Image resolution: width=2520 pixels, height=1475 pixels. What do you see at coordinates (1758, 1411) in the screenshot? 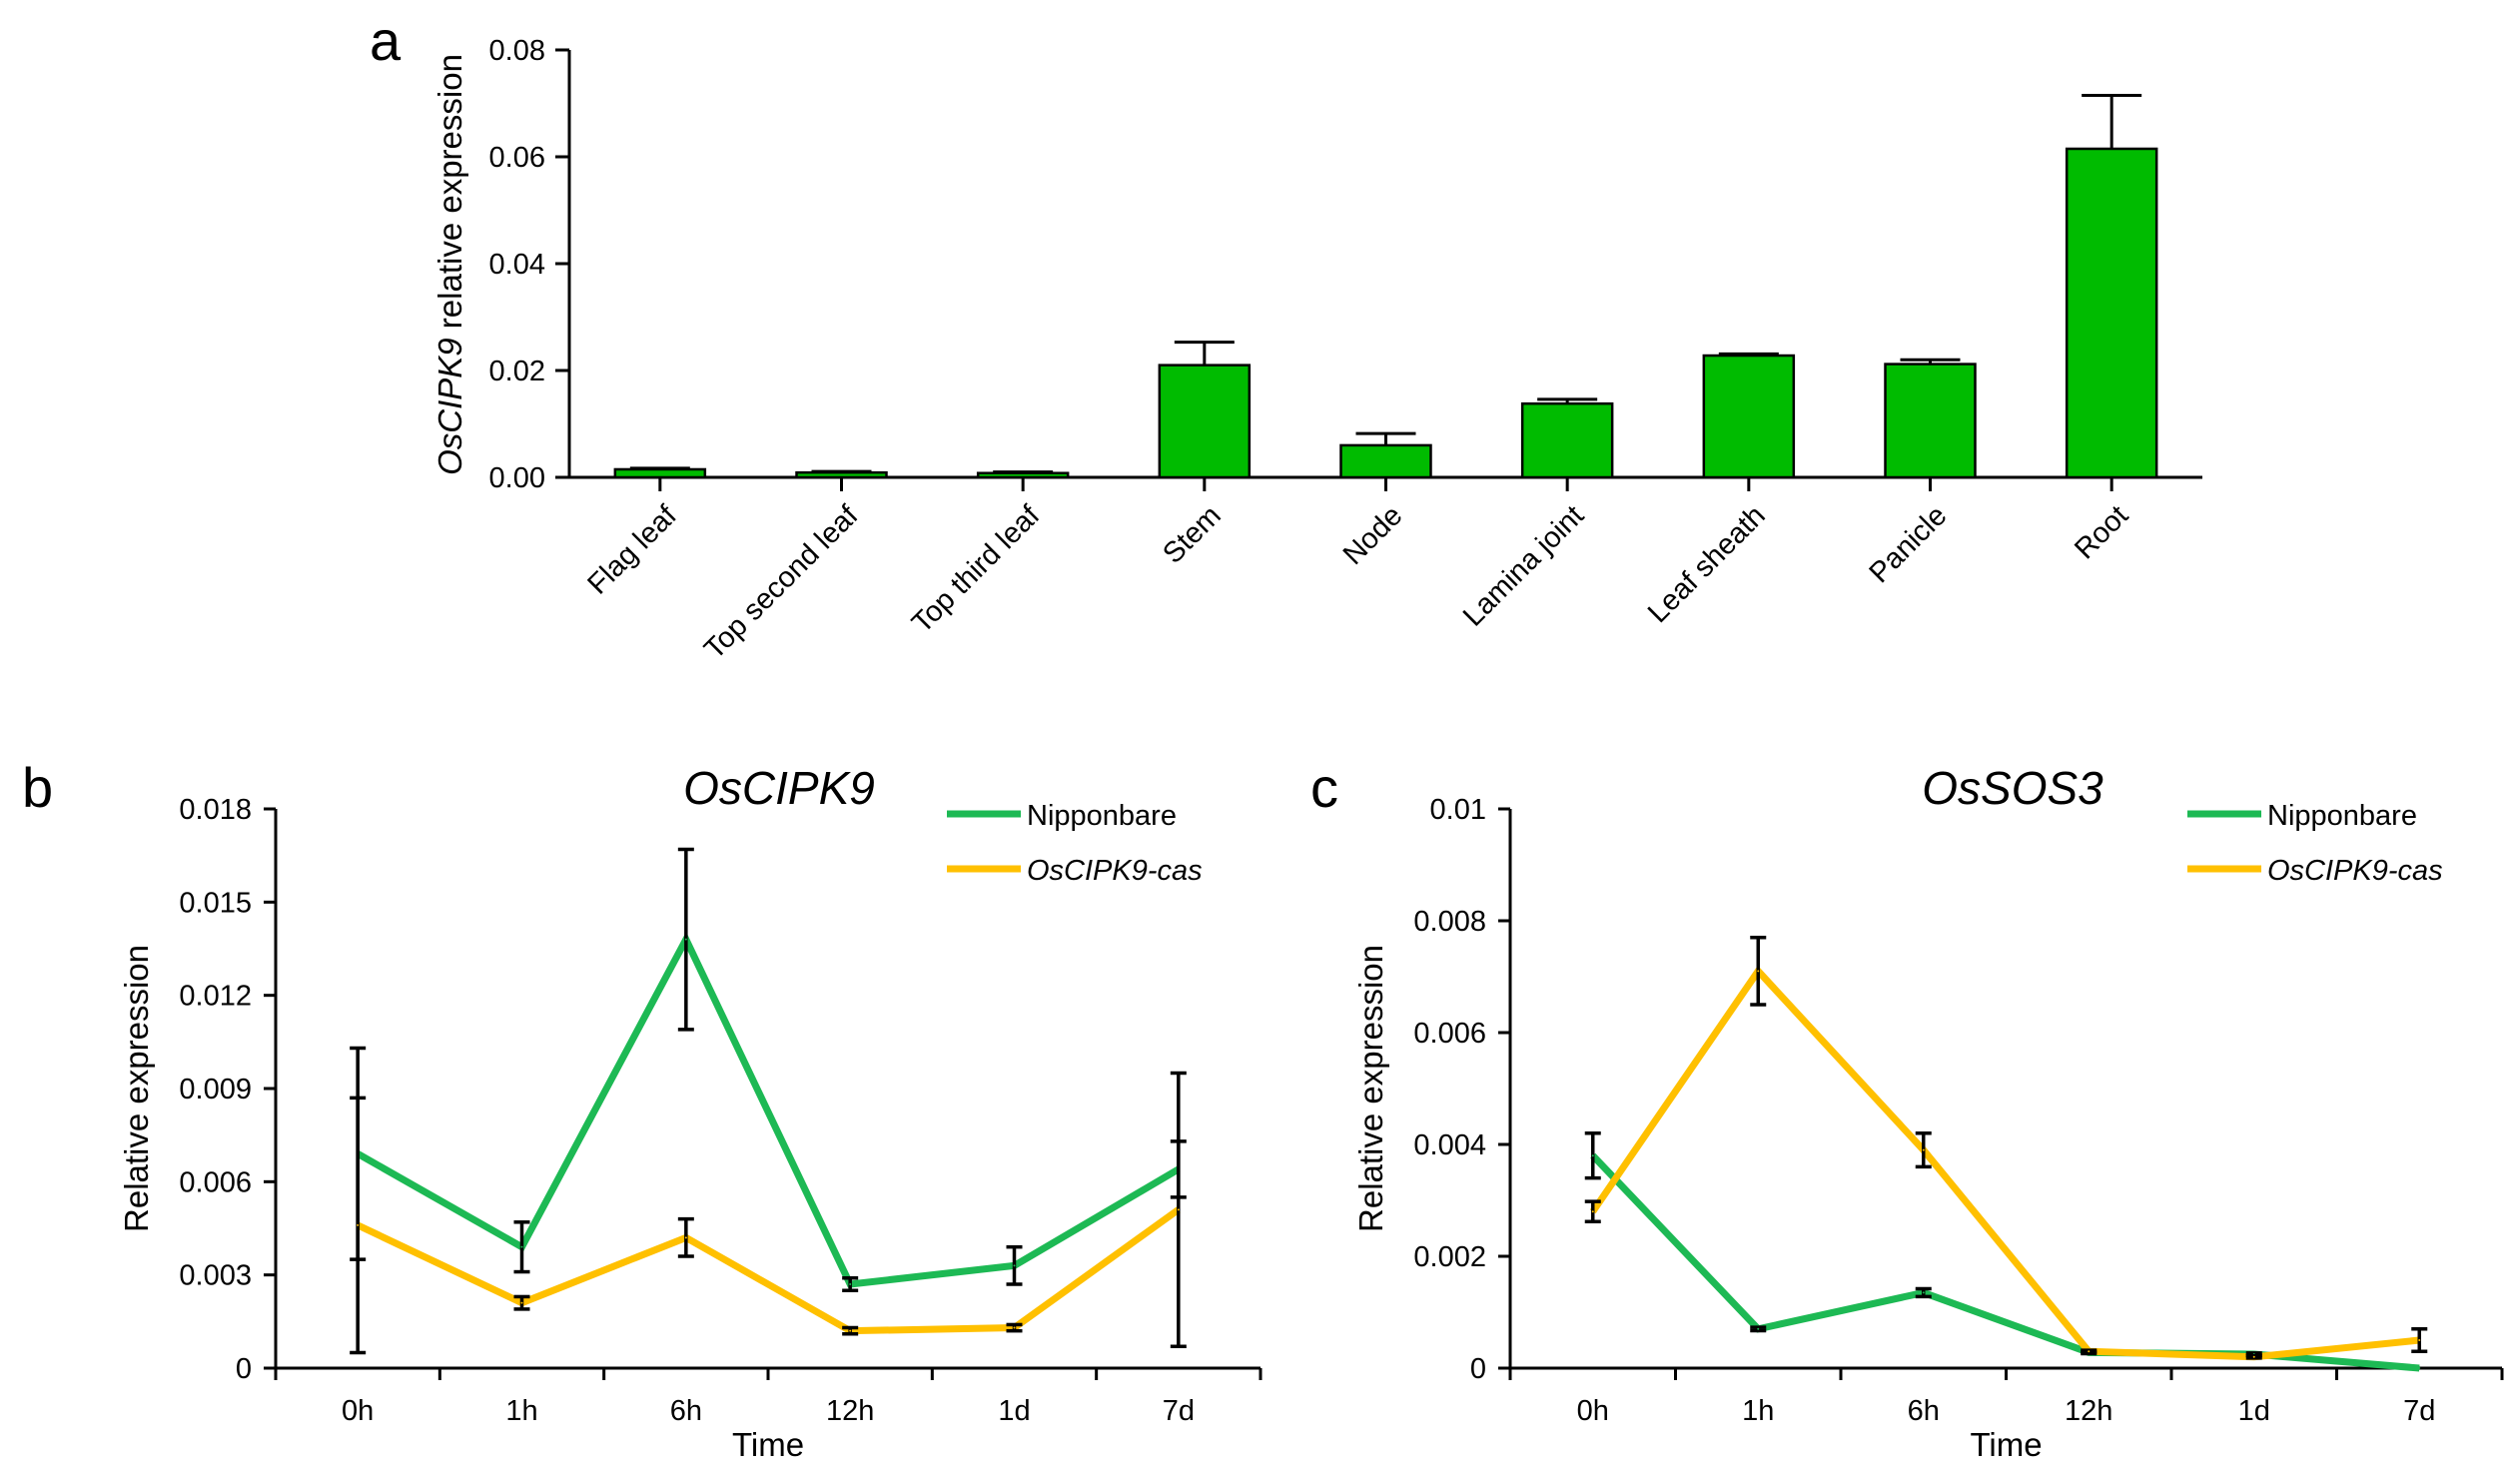
I see `x-tick-label-c: 1h` at bounding box center [1758, 1411].